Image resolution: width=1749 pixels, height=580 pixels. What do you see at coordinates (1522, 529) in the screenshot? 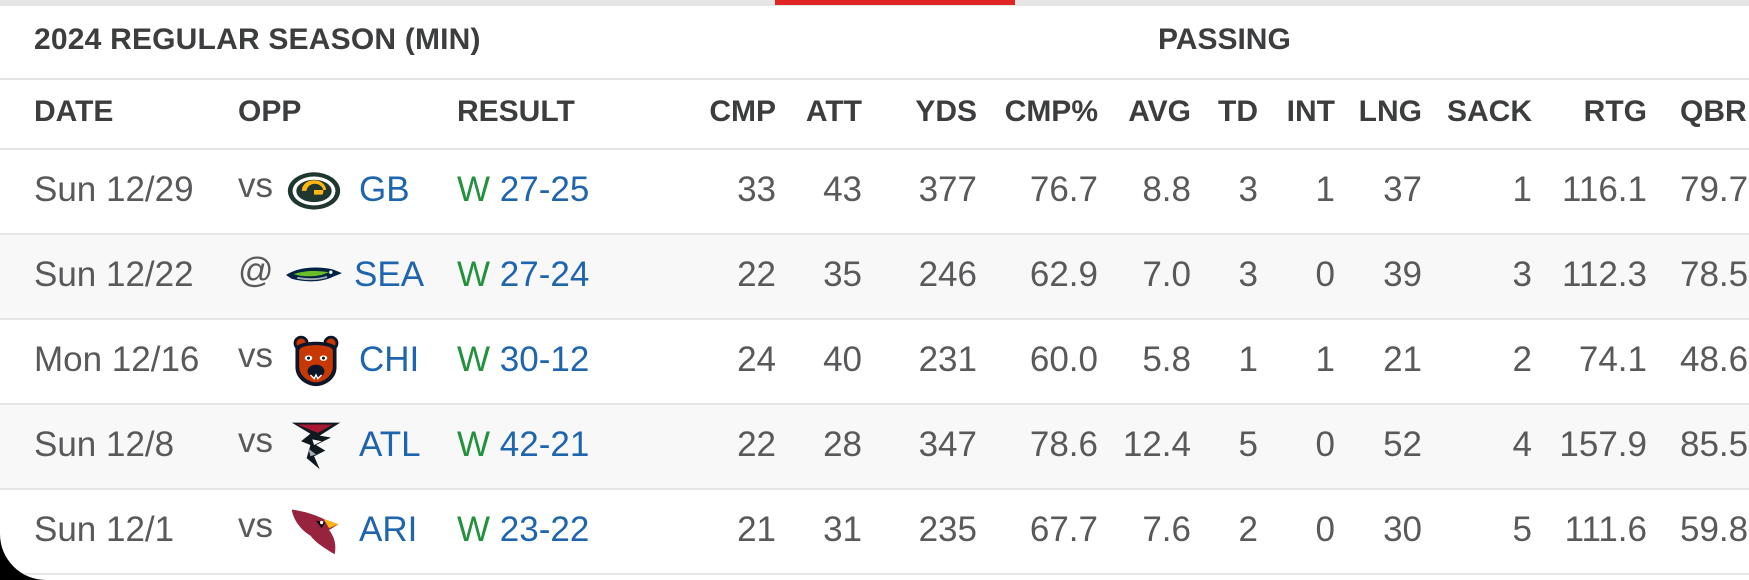
I see `stat-sack: 5` at bounding box center [1522, 529].